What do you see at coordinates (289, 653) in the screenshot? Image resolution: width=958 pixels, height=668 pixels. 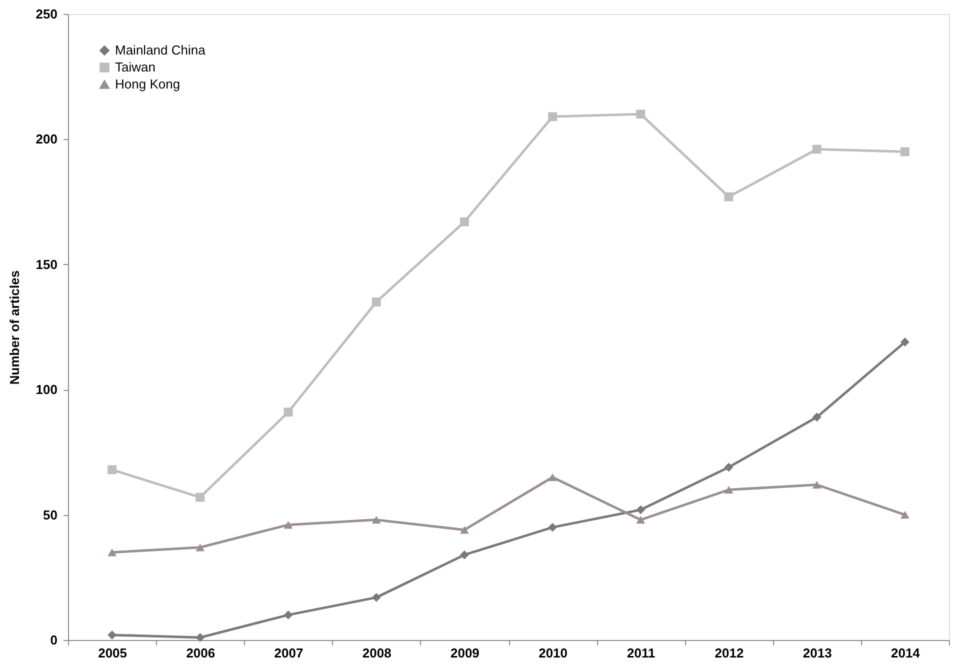 I see `x-tick-label: 2007` at bounding box center [289, 653].